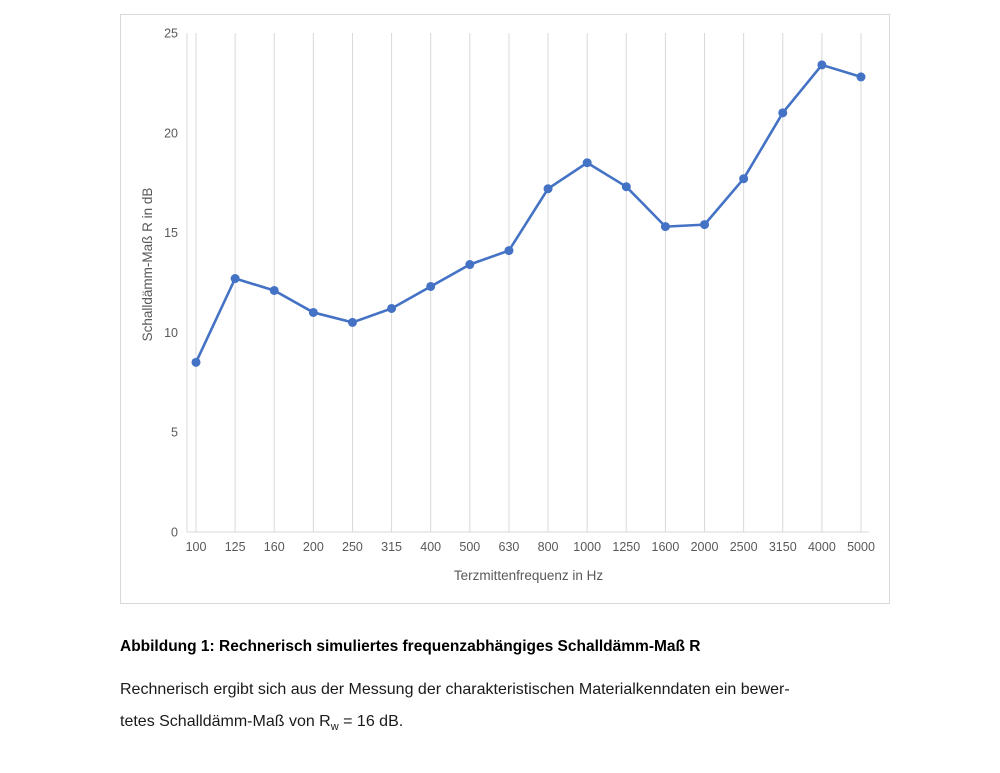 The image size is (1000, 773). What do you see at coordinates (171, 233) in the screenshot?
I see `y-tick-label: 15` at bounding box center [171, 233].